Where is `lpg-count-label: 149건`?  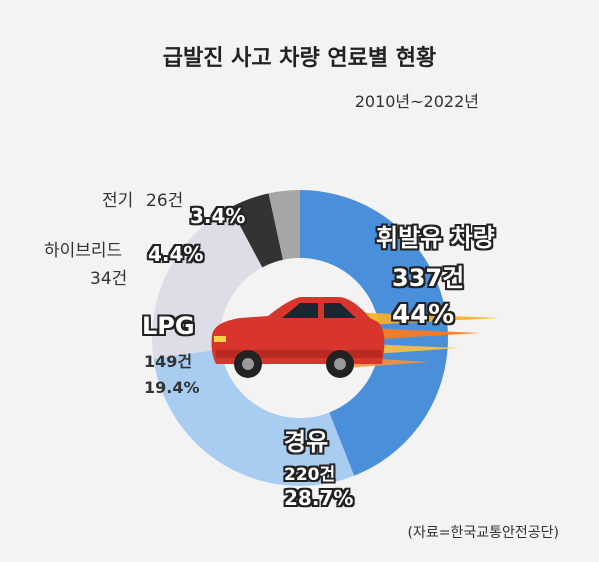 lpg-count-label: 149건 is located at coordinates (168, 361).